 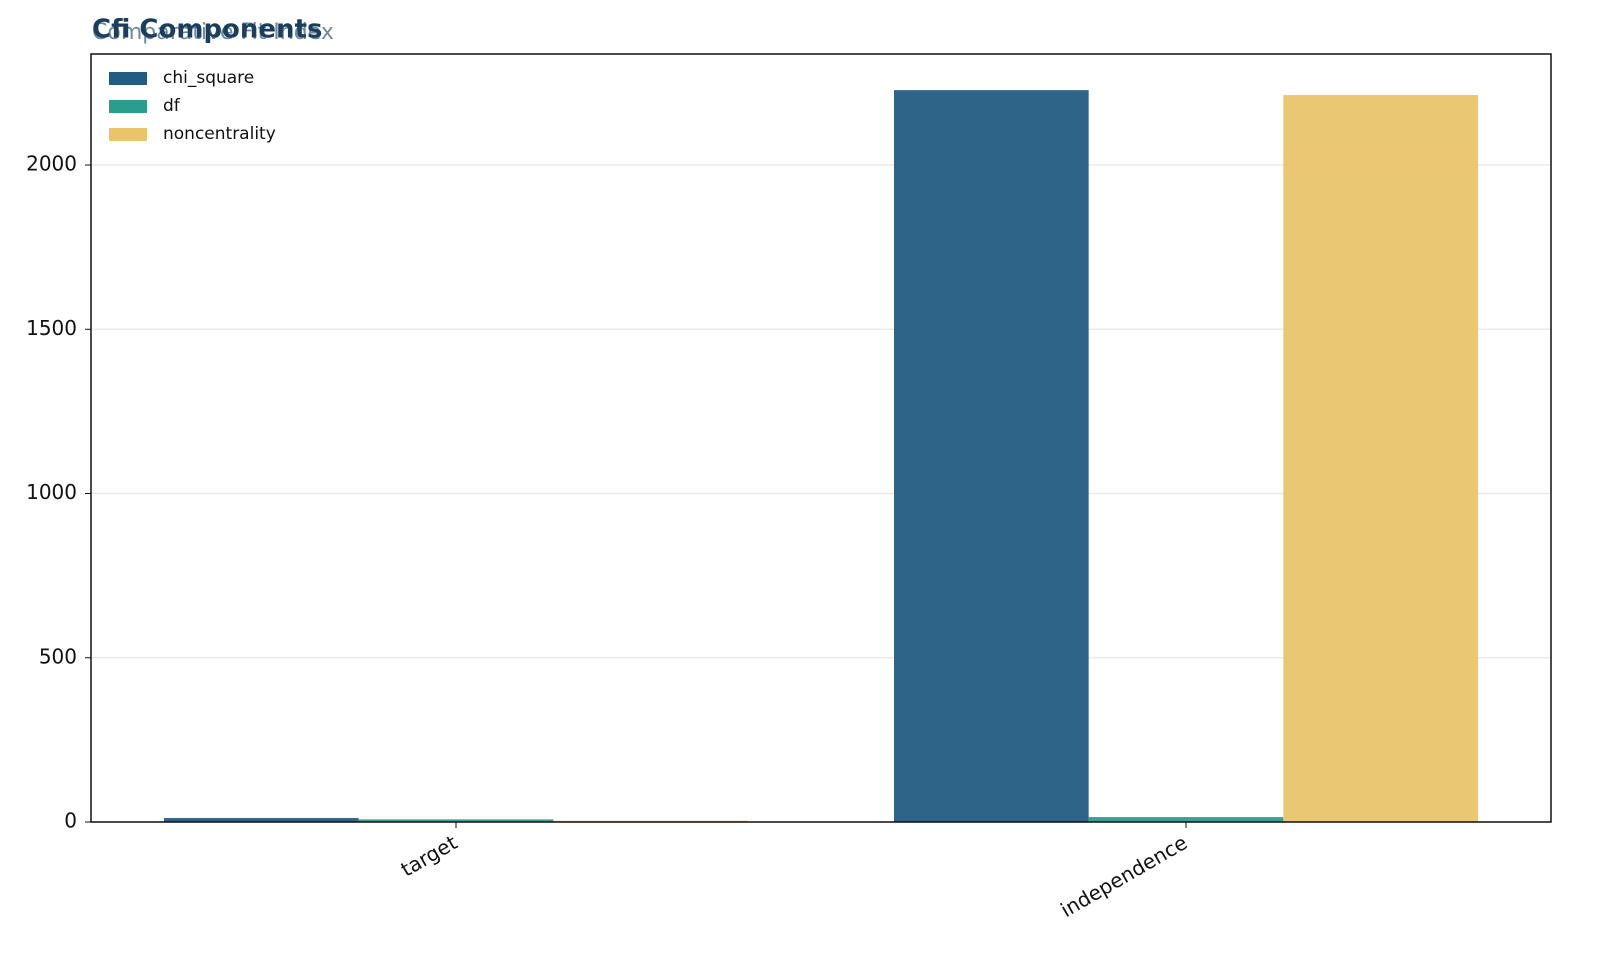 I want to click on legend-label: df, so click(x=172, y=106).